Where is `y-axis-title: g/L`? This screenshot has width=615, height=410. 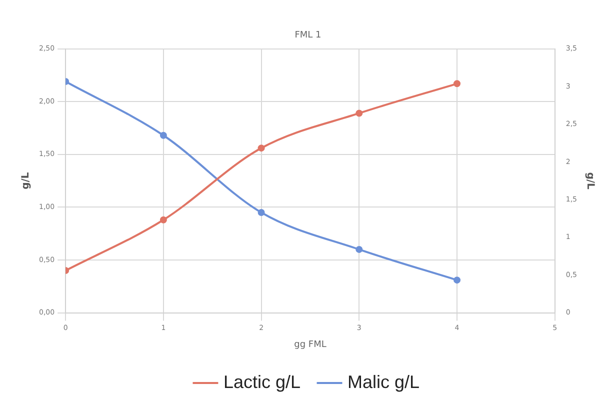 y-axis-title: g/L is located at coordinates (26, 181).